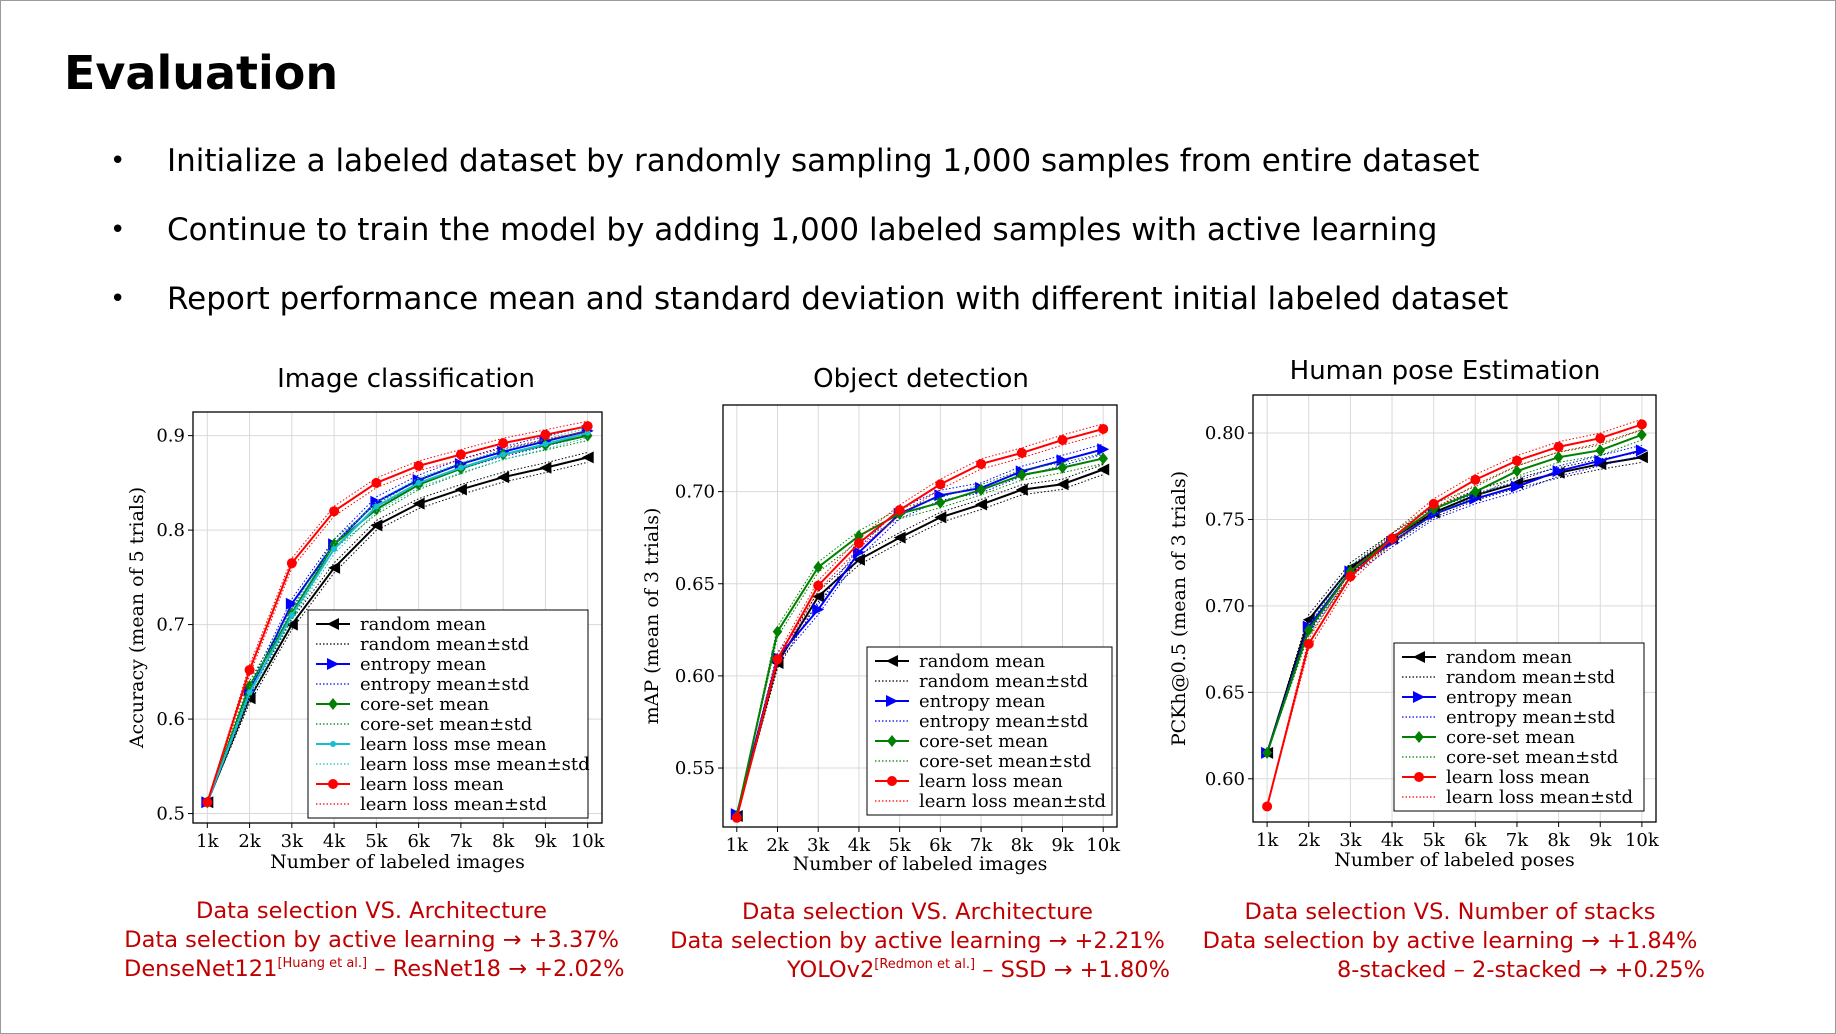  What do you see at coordinates (984, 741) in the screenshot?
I see `legend-label: core-set mean` at bounding box center [984, 741].